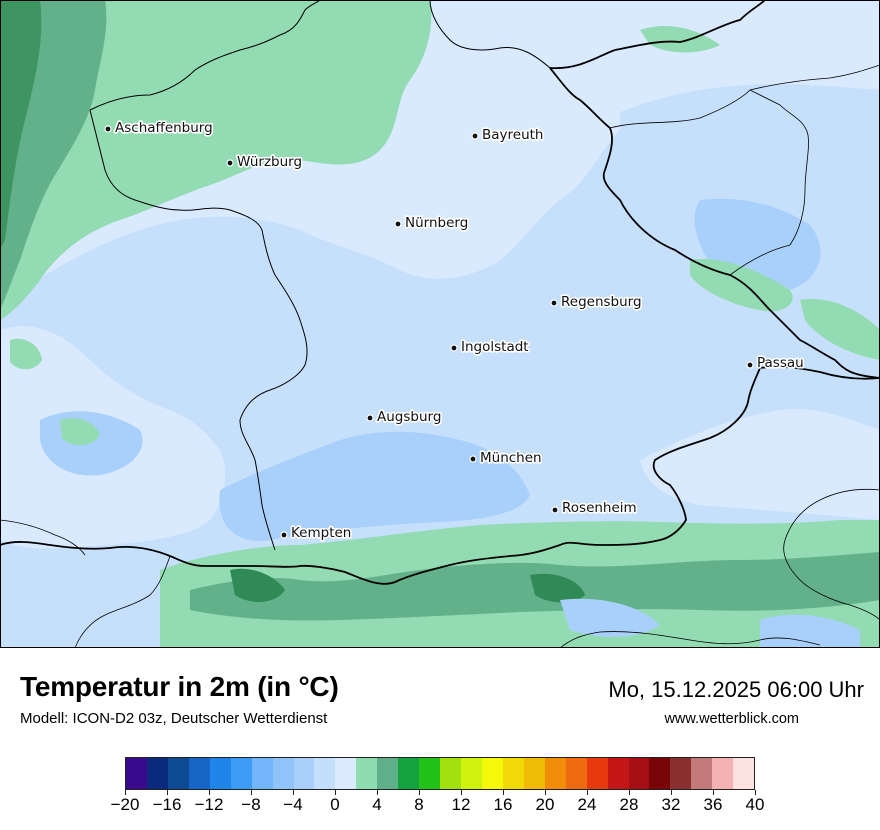  What do you see at coordinates (409, 417) in the screenshot?
I see `city-label: Augsburg` at bounding box center [409, 417].